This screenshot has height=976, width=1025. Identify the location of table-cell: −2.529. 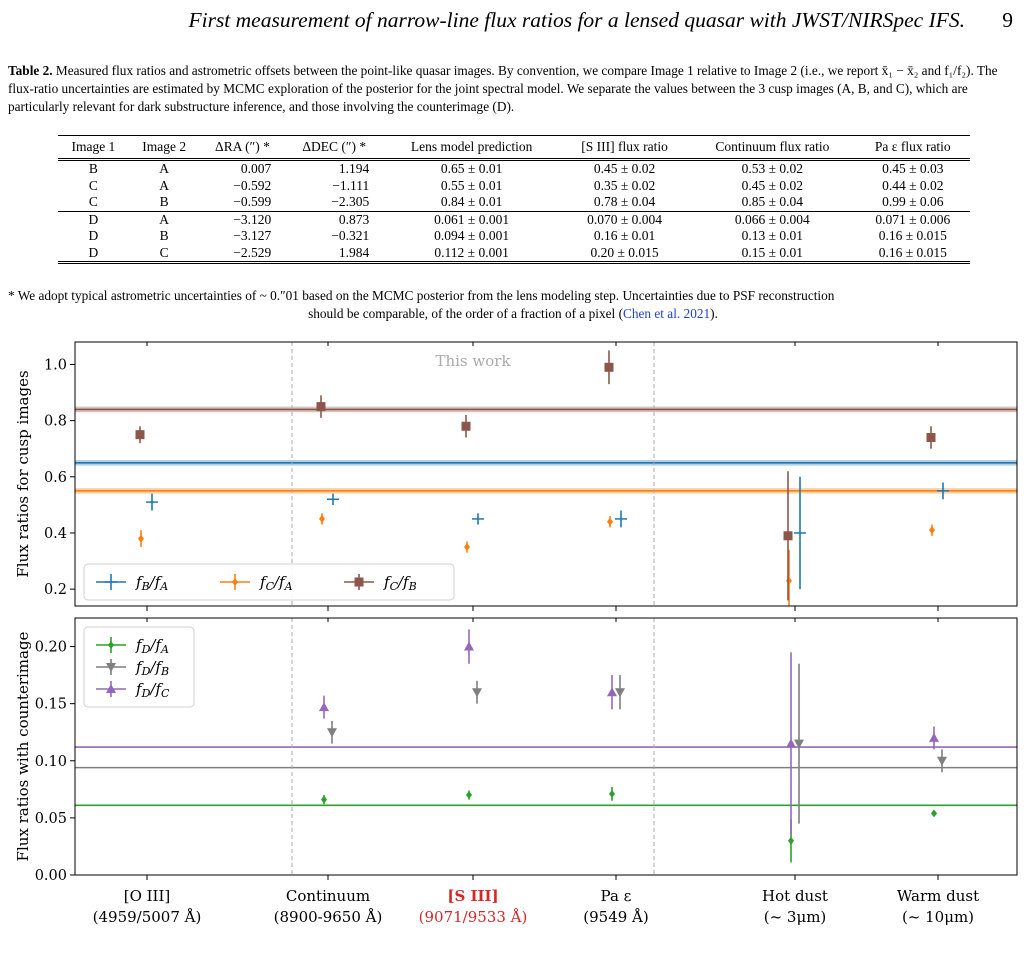
(242, 254).